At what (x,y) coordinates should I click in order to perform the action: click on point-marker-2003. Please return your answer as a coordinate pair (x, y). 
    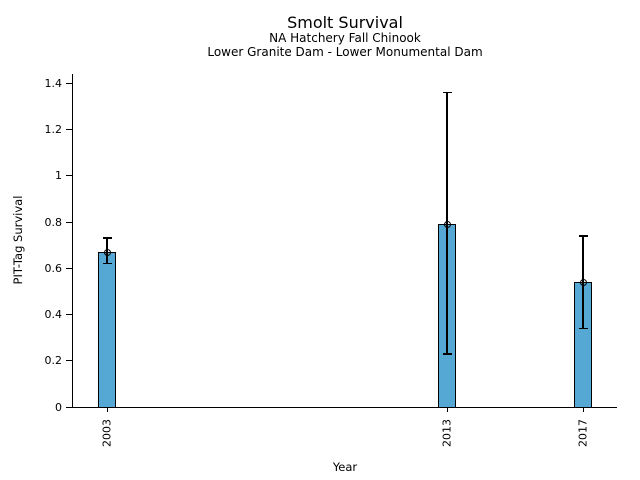
    Looking at the image, I should click on (107, 252).